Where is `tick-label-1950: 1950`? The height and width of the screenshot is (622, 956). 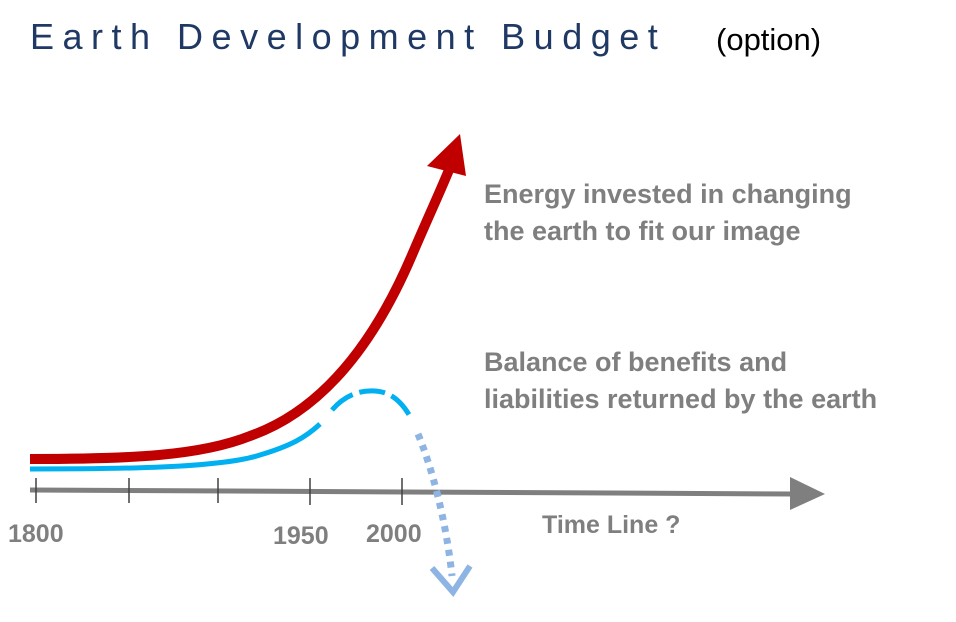
tick-label-1950: 1950 is located at coordinates (301, 536).